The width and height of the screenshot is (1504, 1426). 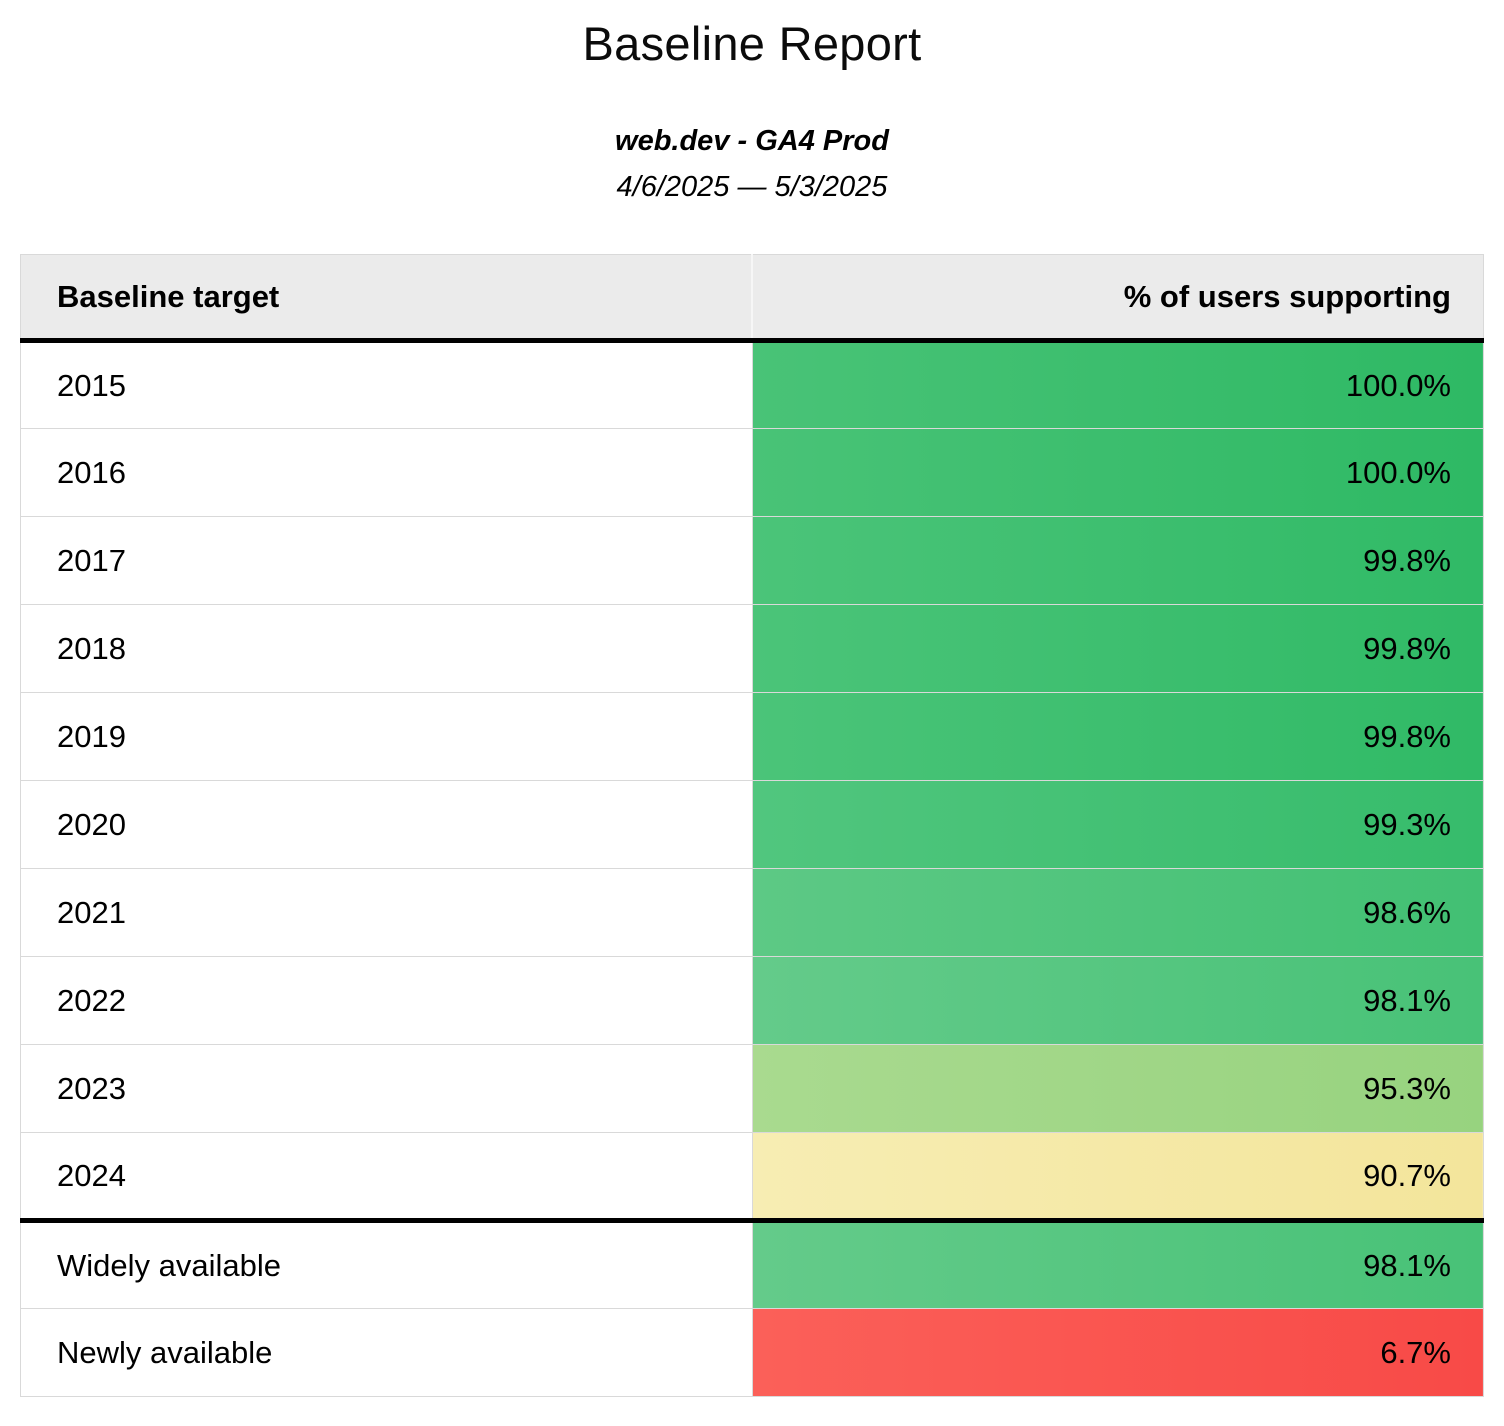 What do you see at coordinates (1117, 1176) in the screenshot?
I see `percent-users-supporting-cell: 90.7%` at bounding box center [1117, 1176].